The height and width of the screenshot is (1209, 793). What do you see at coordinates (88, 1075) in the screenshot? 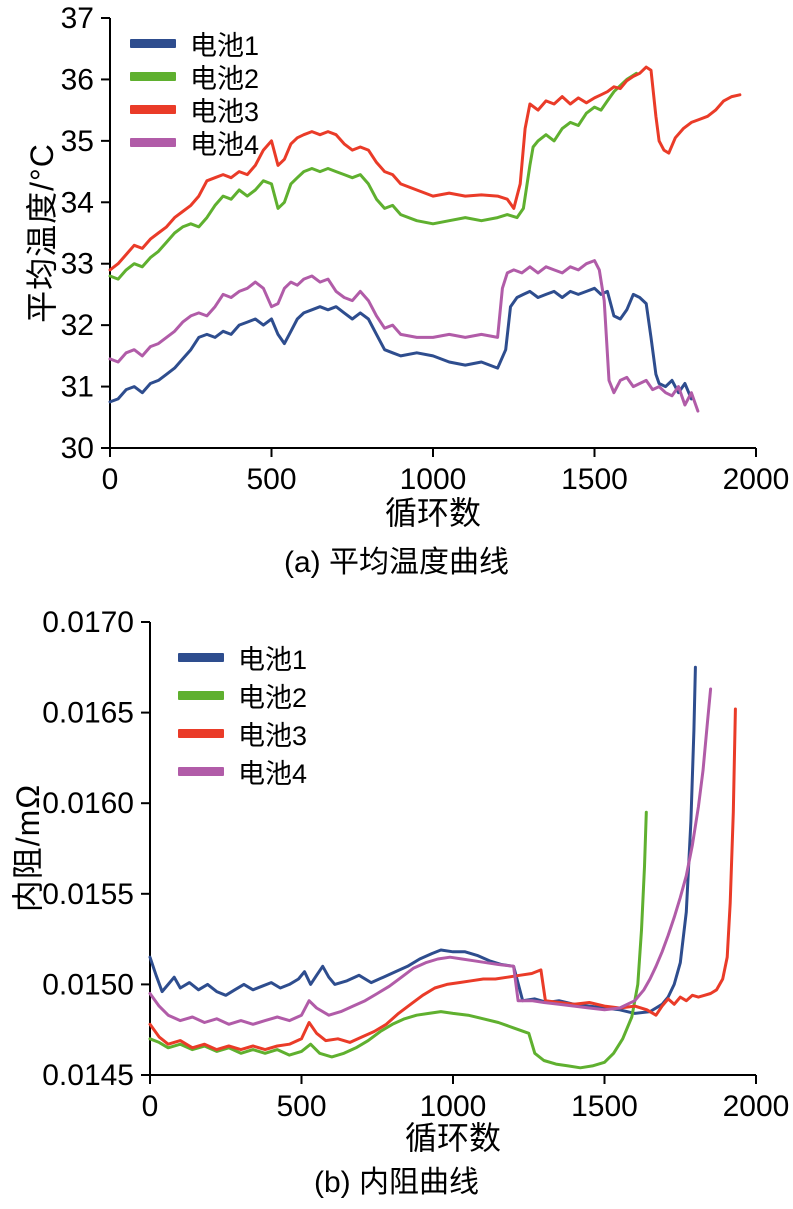
I see `svg-text: 0.0145` at bounding box center [88, 1075].